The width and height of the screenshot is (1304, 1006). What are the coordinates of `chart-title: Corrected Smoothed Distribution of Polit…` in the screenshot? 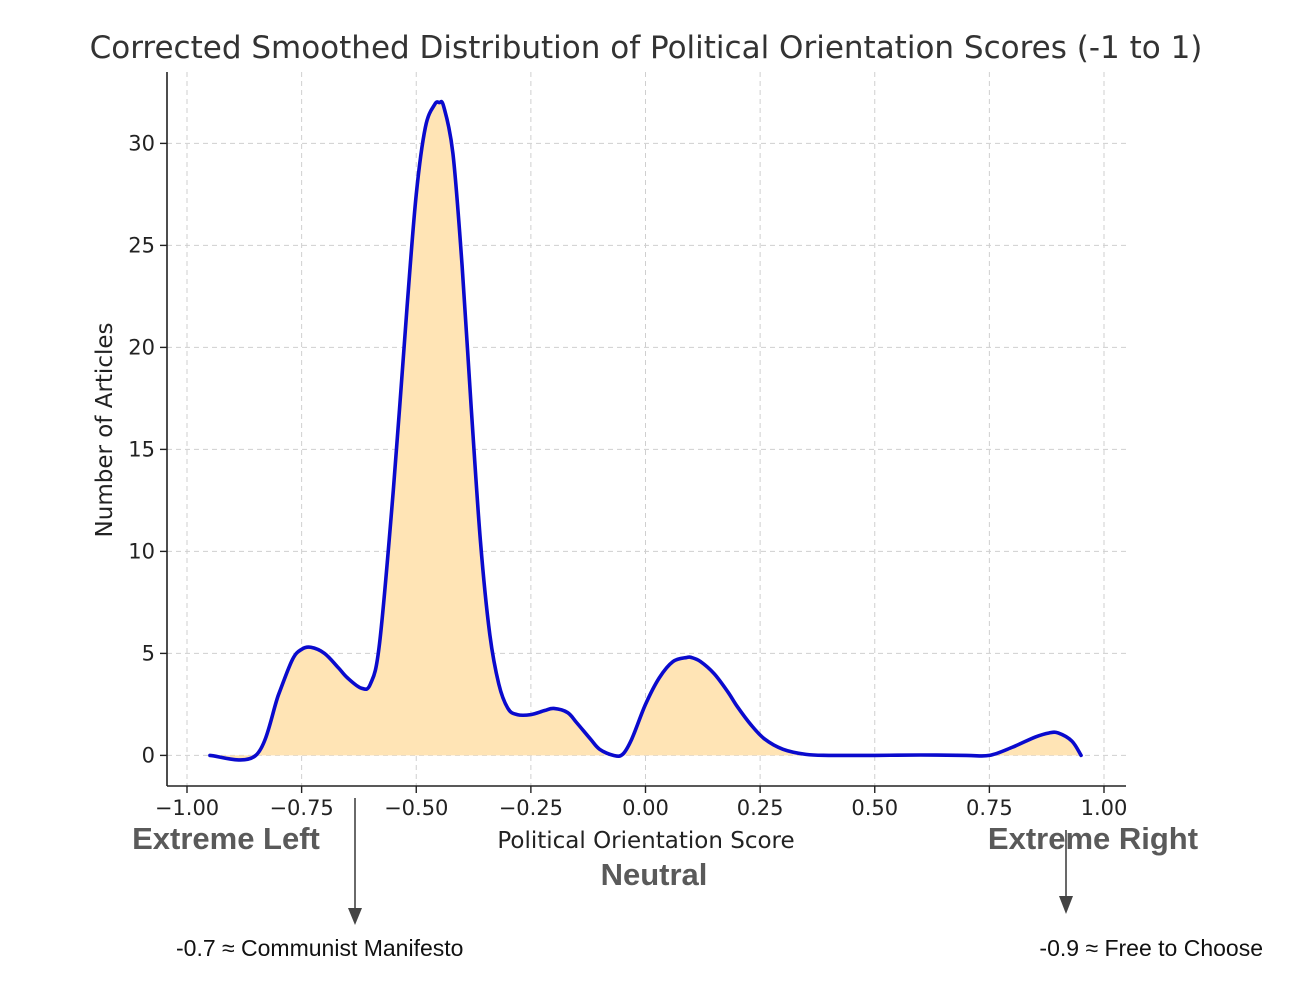 It's located at (646, 48).